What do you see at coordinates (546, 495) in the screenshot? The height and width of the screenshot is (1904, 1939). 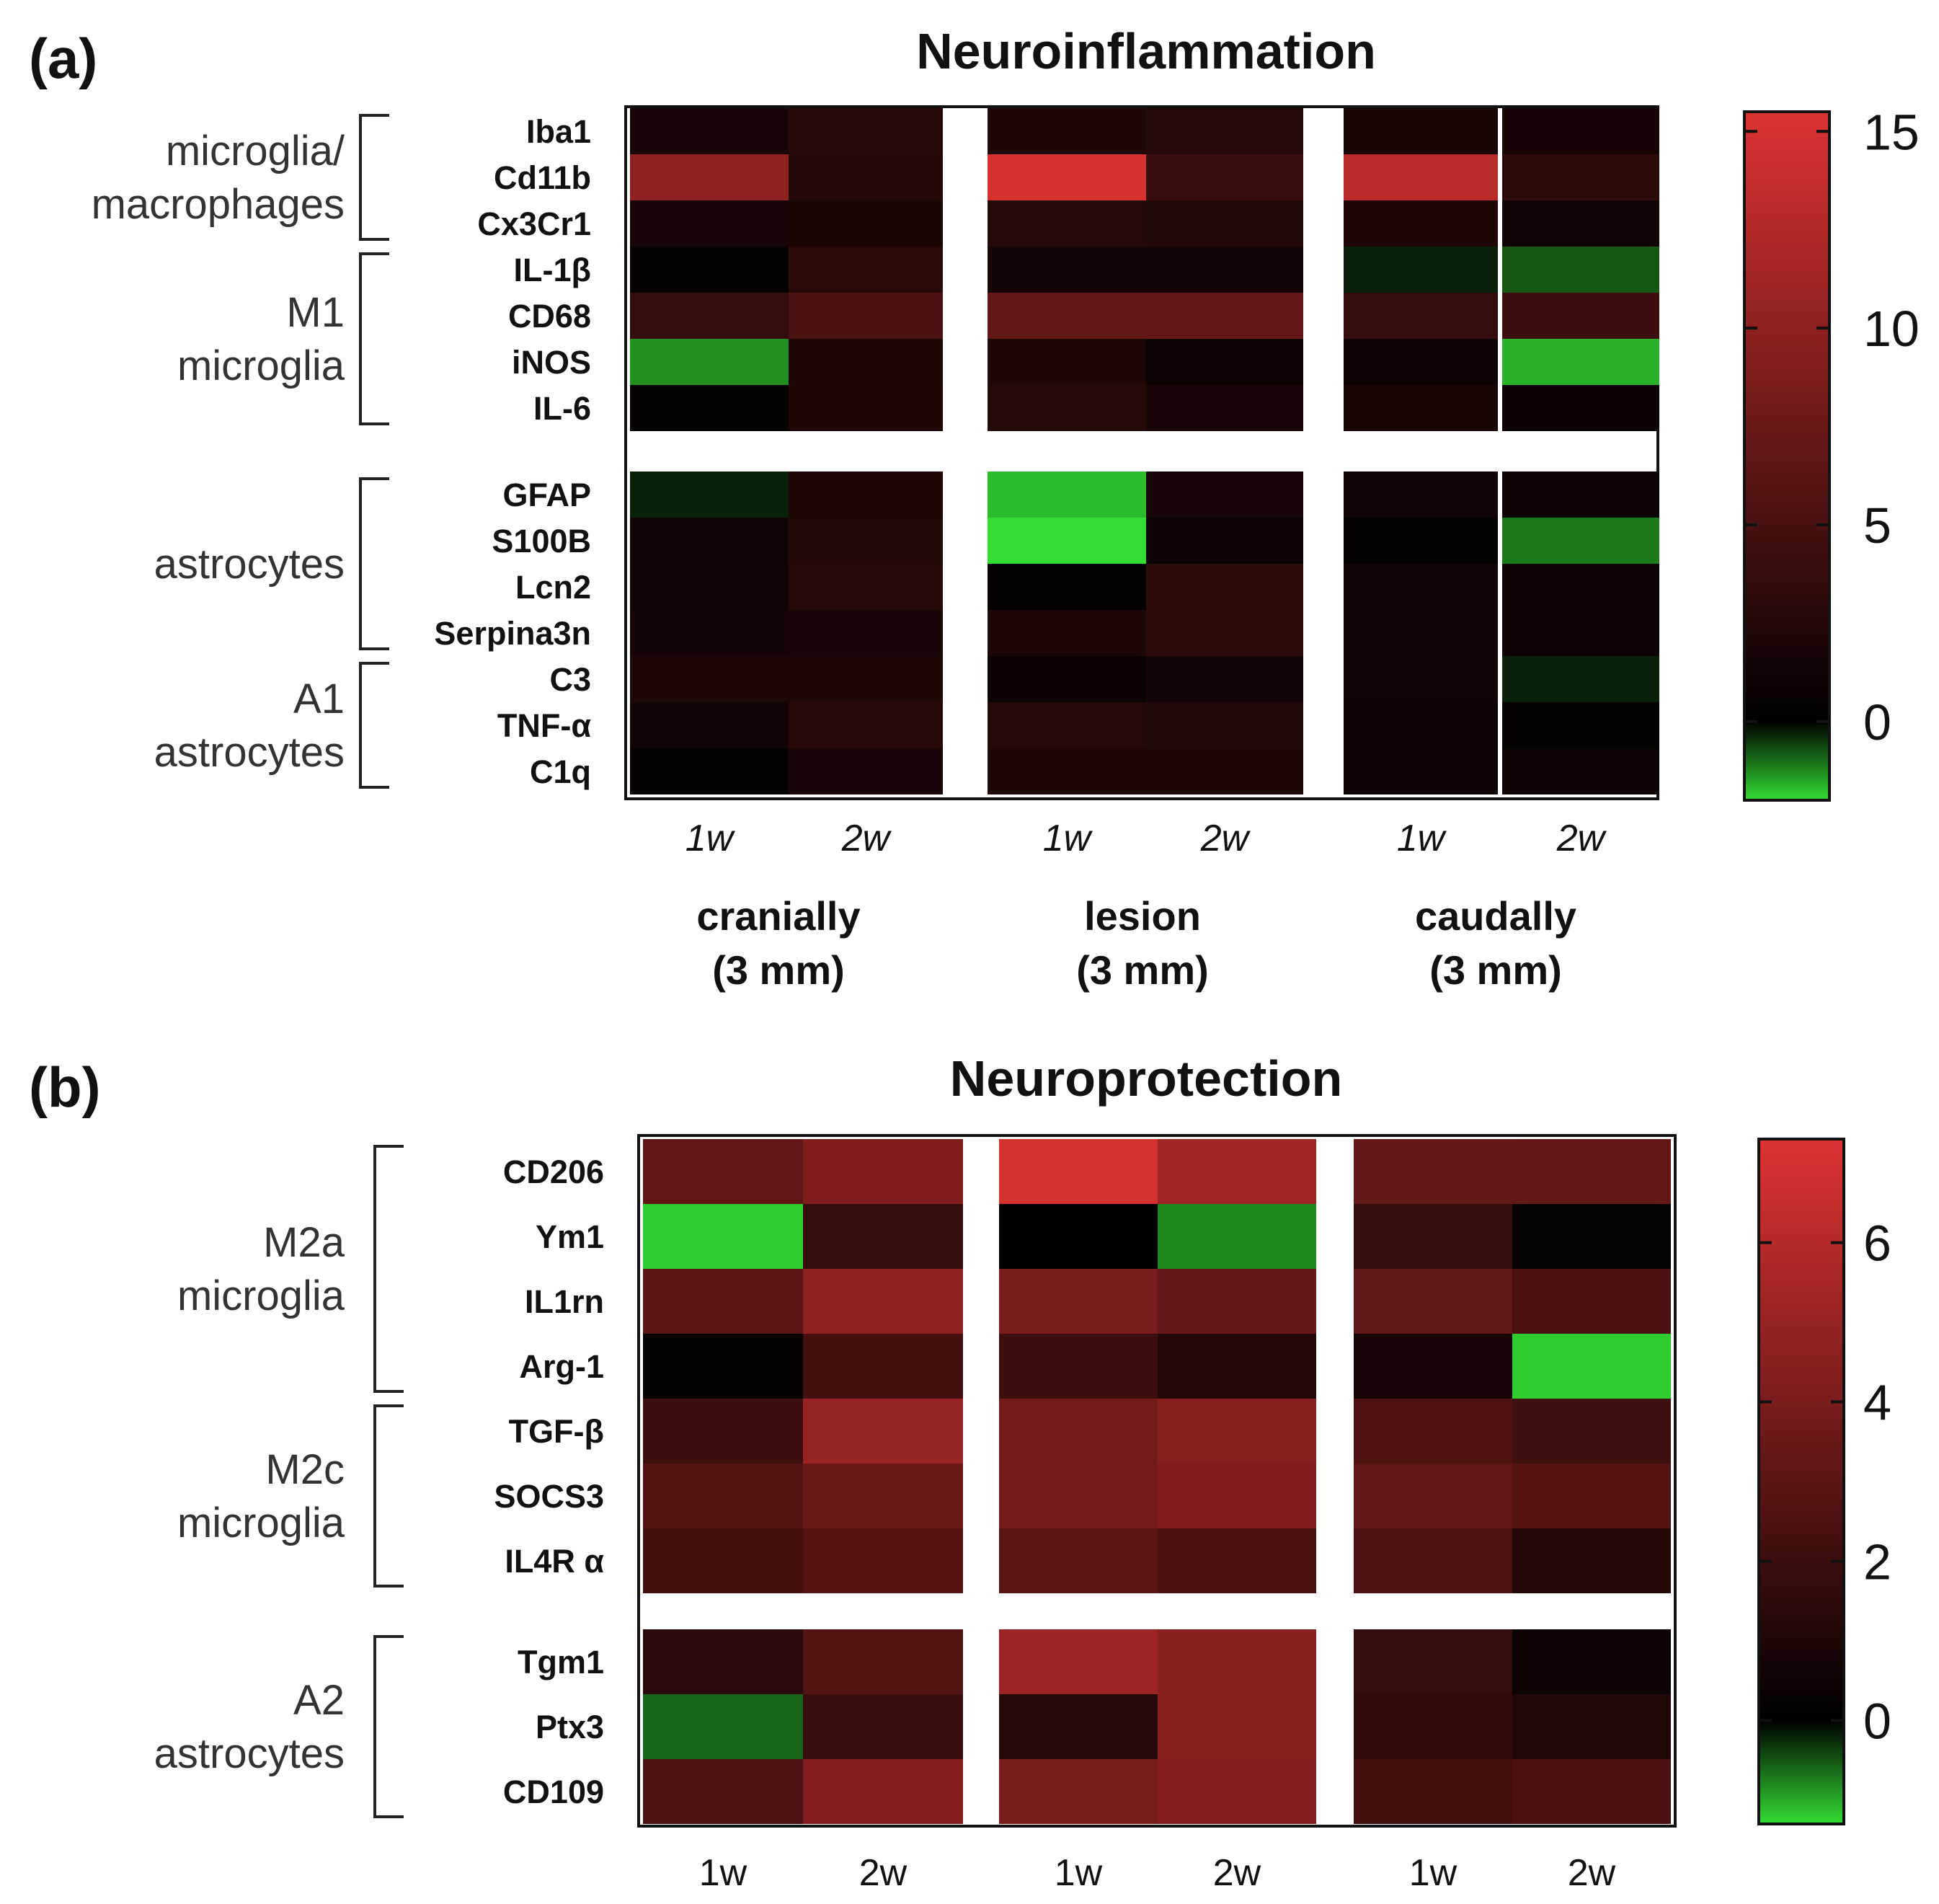 I see `panel-a-row-label-gfap: GFAP` at bounding box center [546, 495].